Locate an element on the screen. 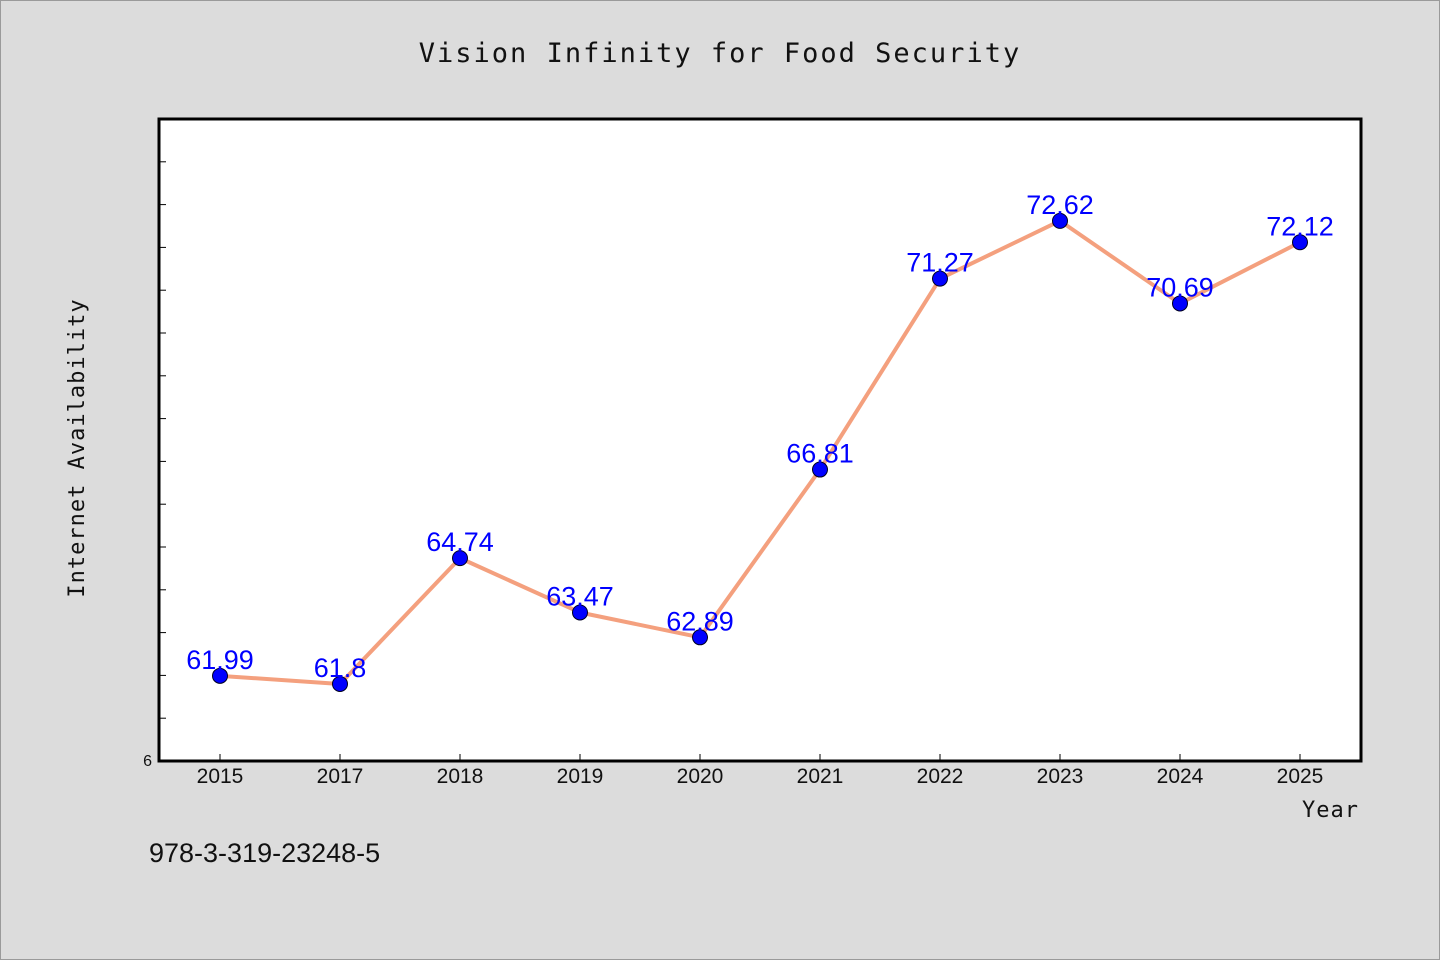 Image resolution: width=1440 pixels, height=960 pixels. data-label: 70.69 is located at coordinates (1180, 287).